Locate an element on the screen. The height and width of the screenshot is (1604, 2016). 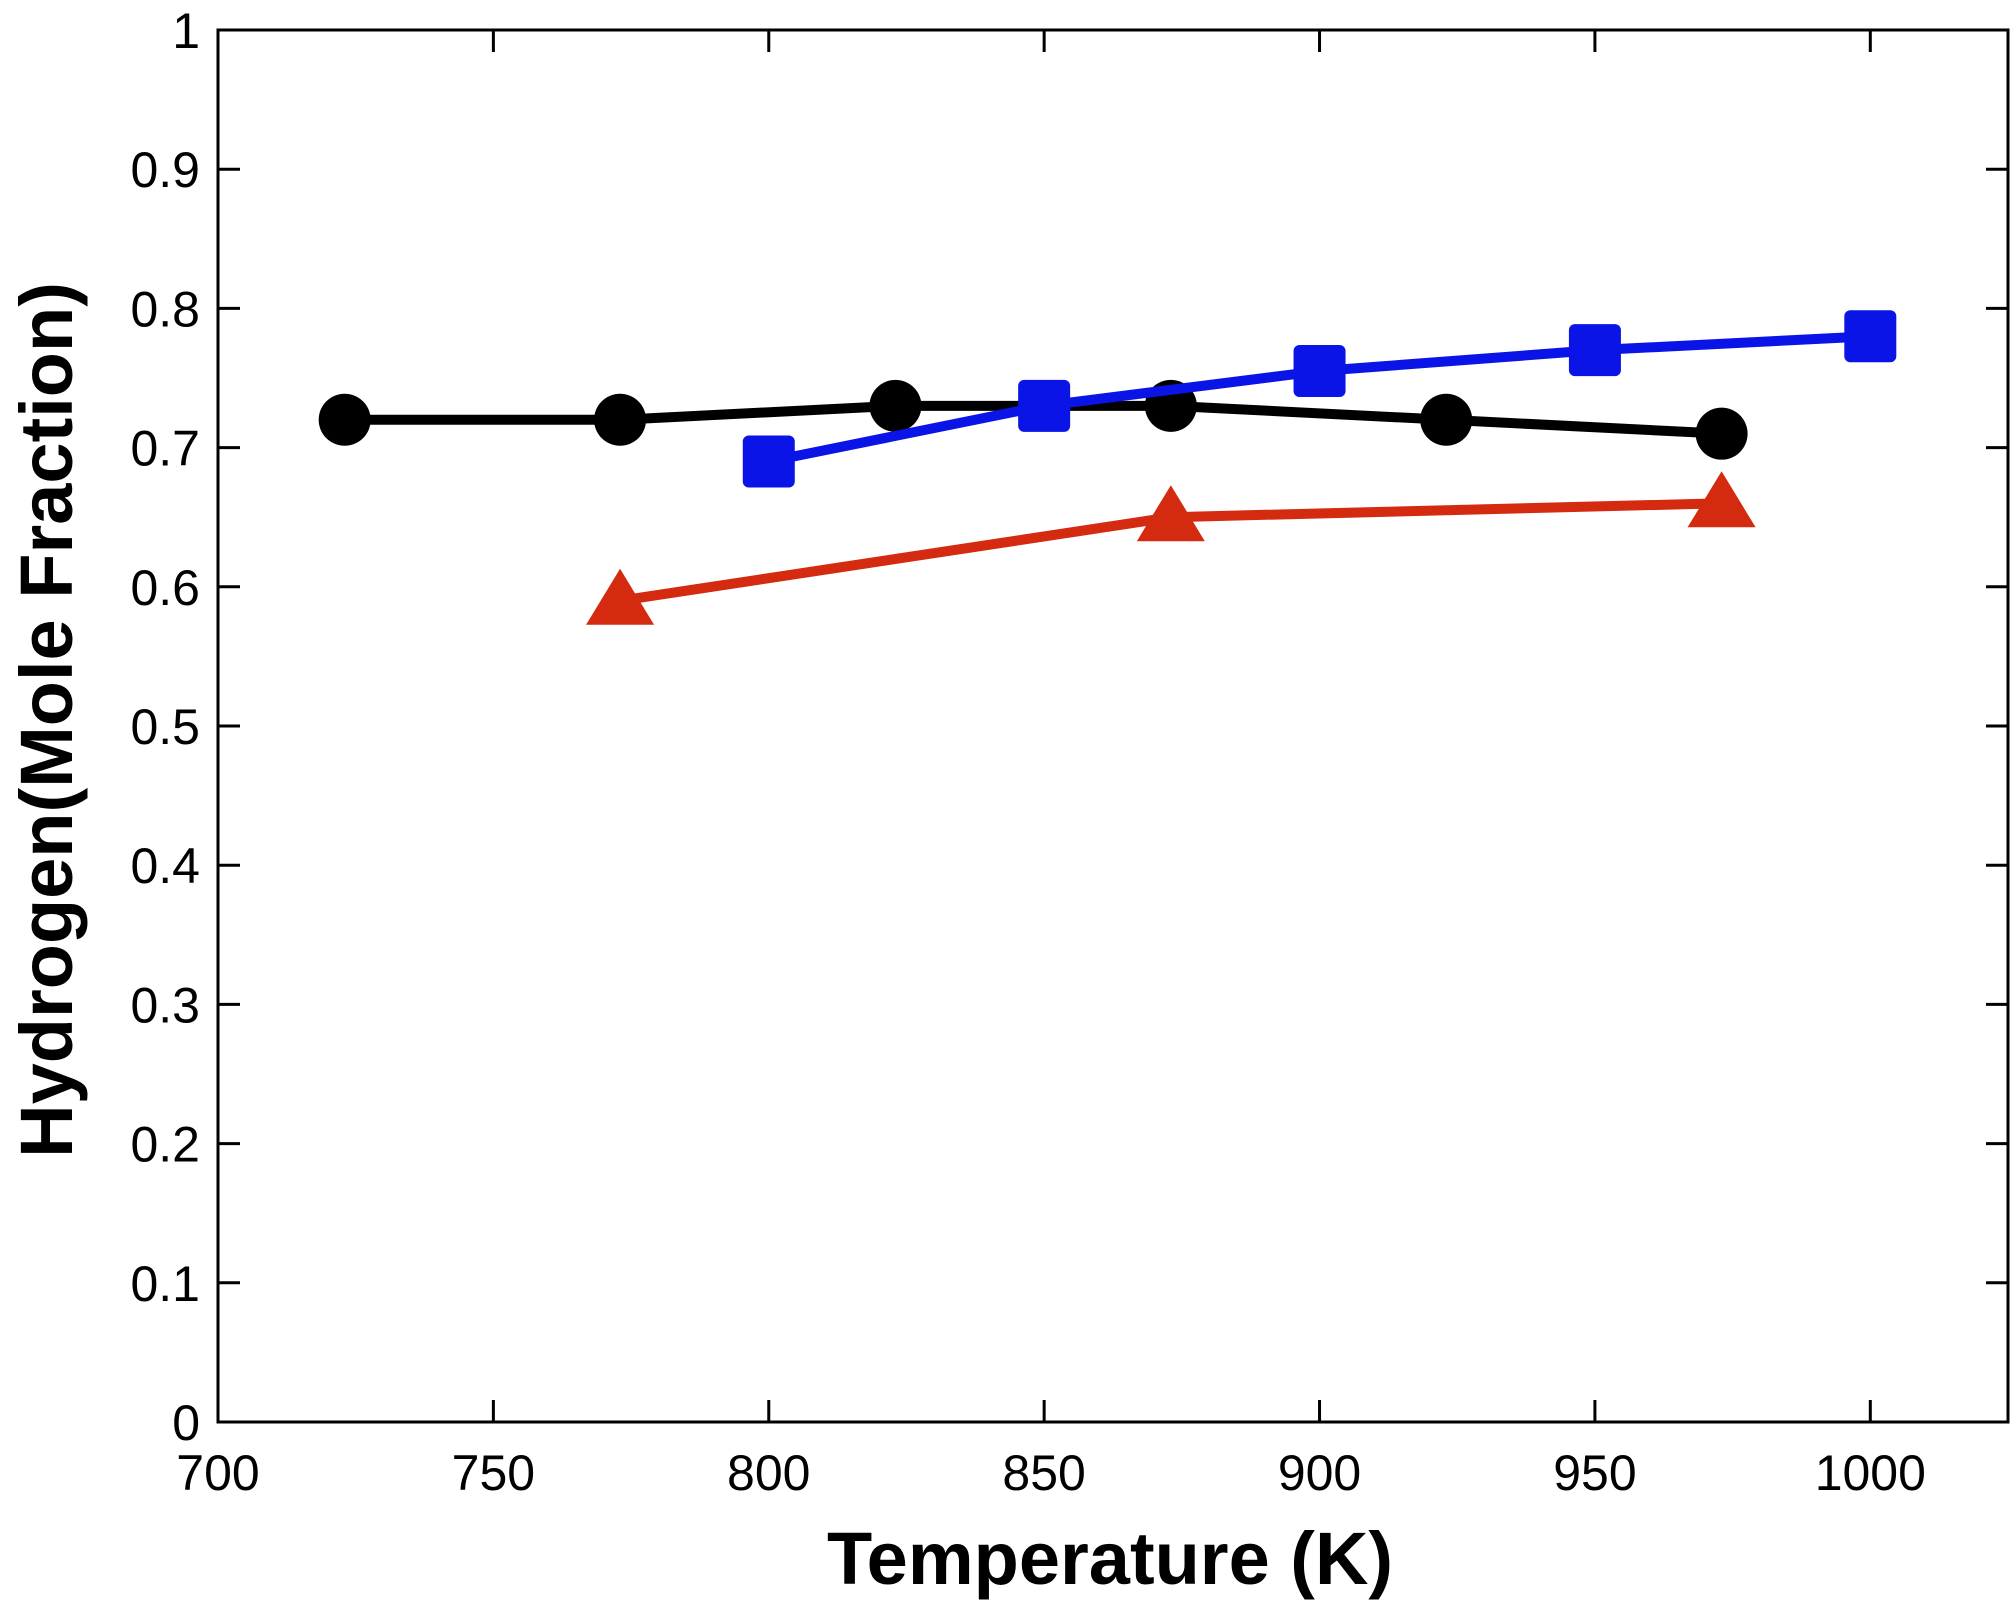
x-tick-label: 900 is located at coordinates (1319, 1473).